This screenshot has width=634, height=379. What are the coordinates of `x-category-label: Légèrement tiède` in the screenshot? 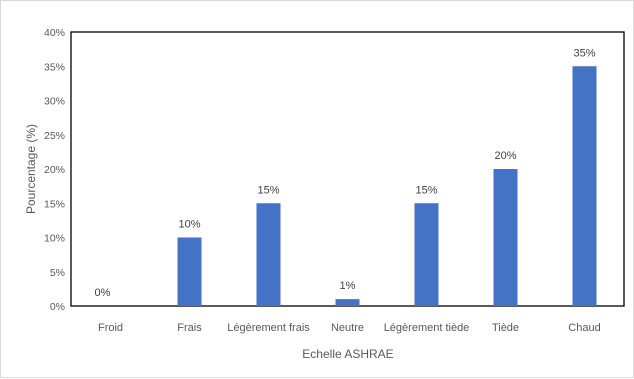 It's located at (427, 328).